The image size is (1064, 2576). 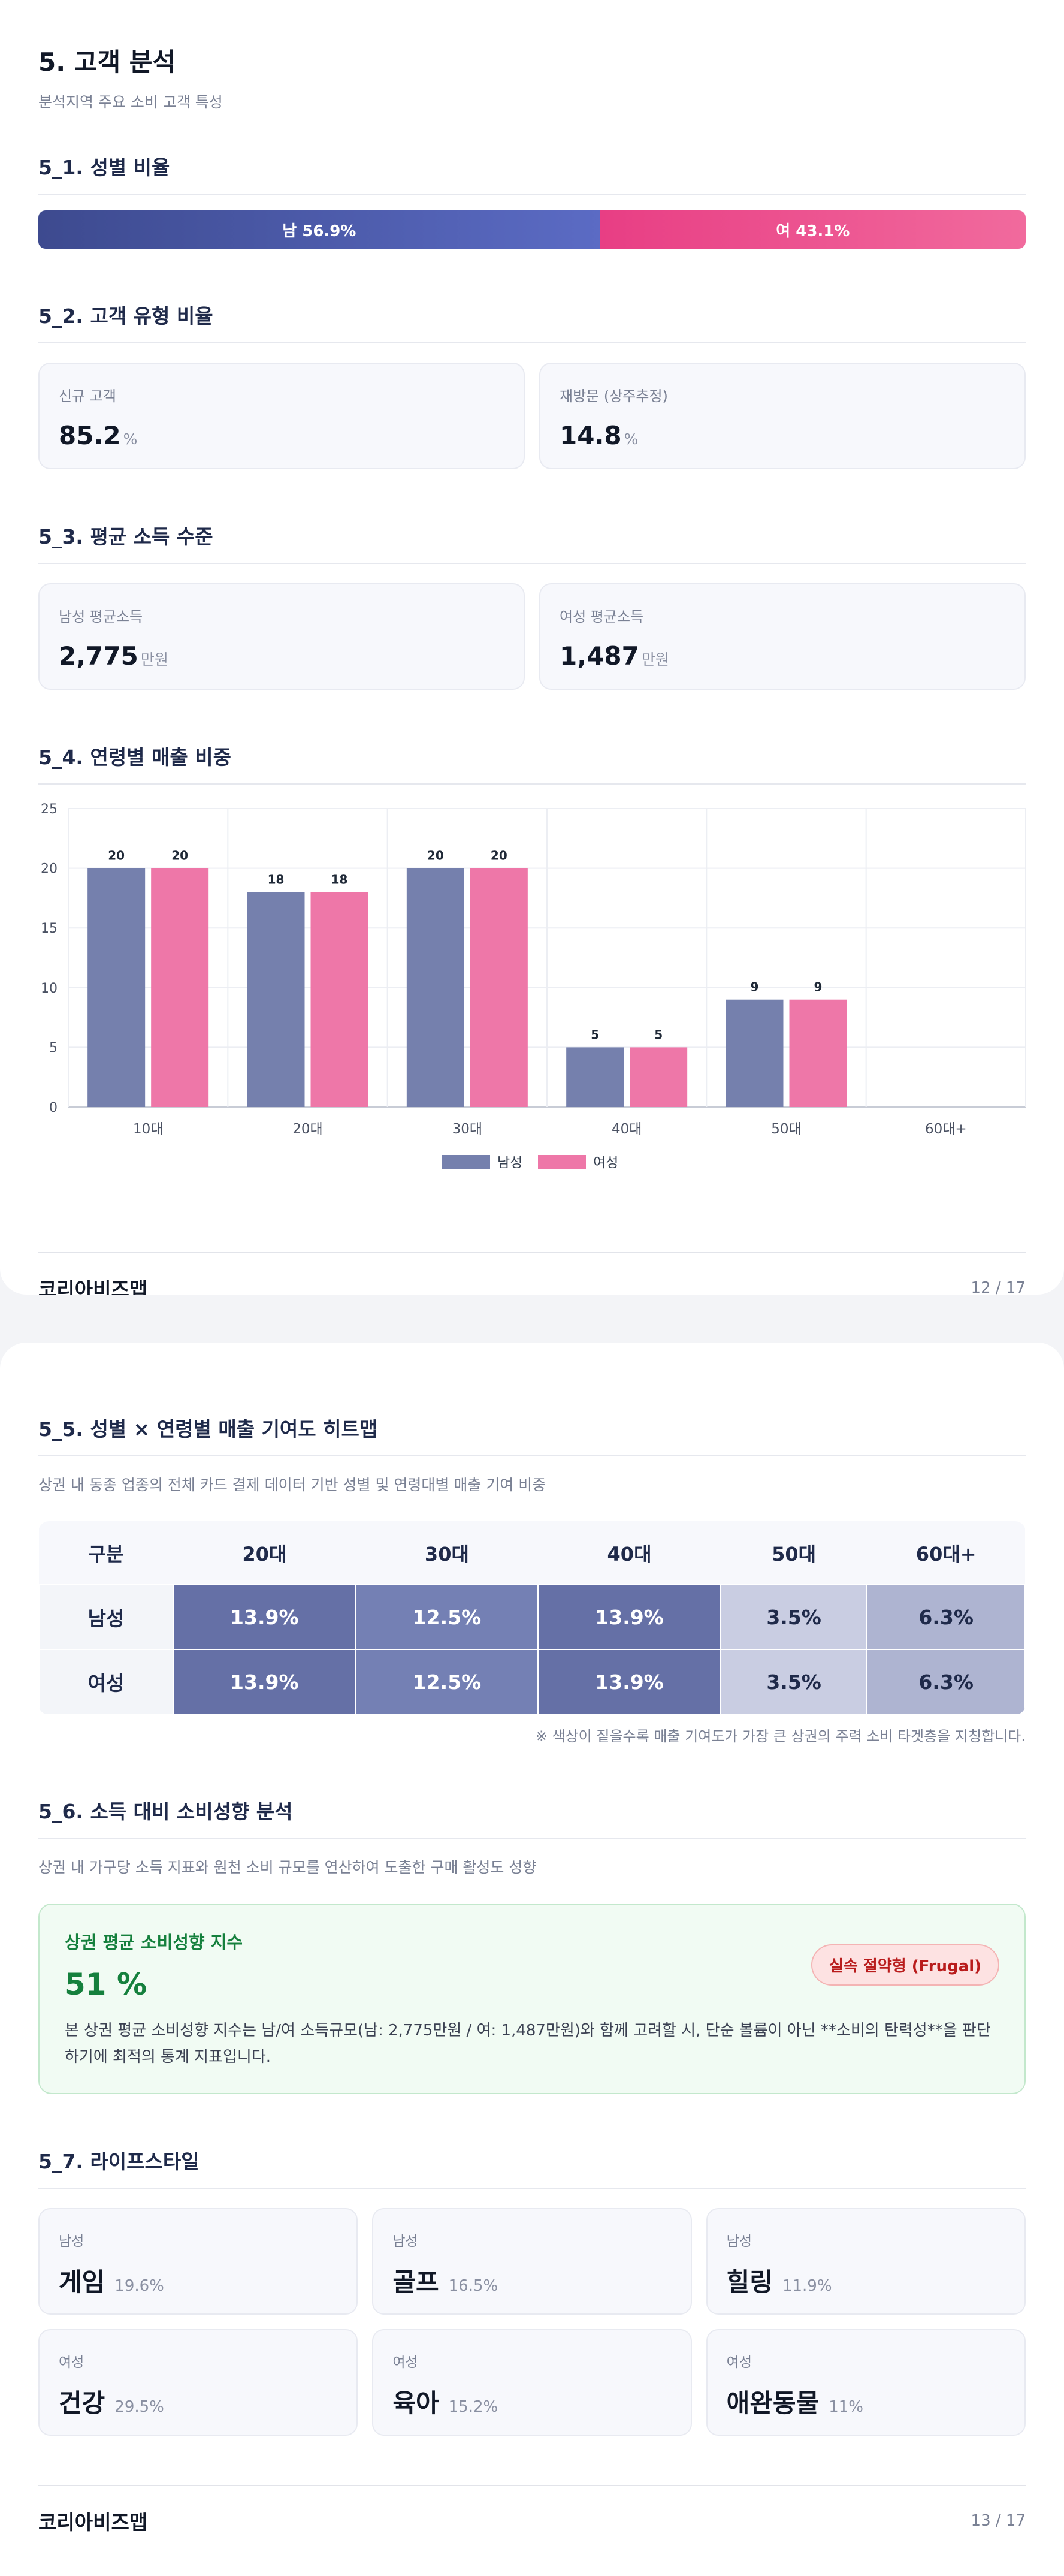 I want to click on lifestyle-card: 남성 골프 16.5%, so click(x=532, y=2261).